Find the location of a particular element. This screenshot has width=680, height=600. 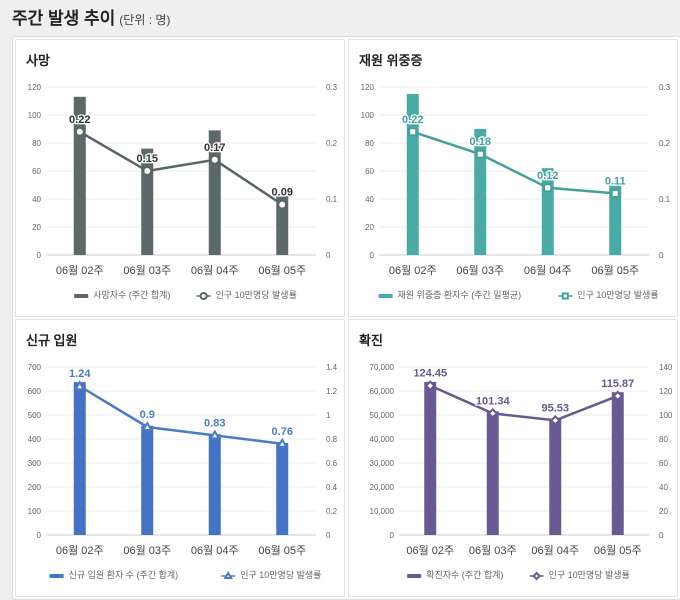

y2-tick-label: 0.8 is located at coordinates (332, 439).